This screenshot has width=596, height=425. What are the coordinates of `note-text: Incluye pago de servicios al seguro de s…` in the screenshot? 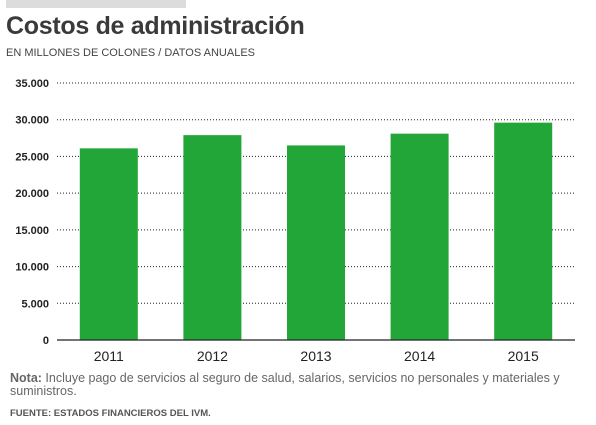 It's located at (285, 384).